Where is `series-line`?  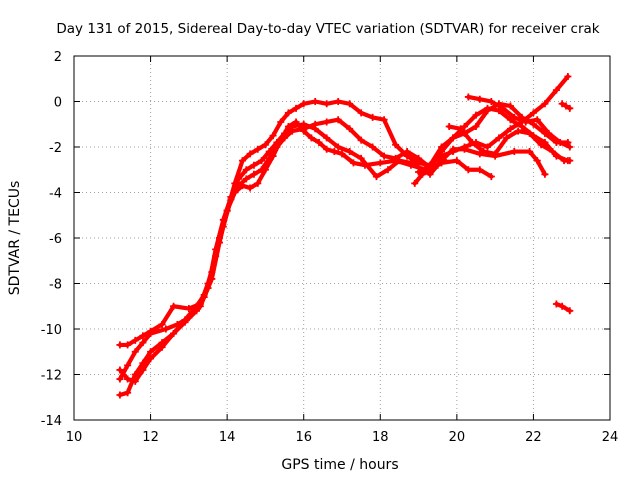 series-line is located at coordinates (509, 143).